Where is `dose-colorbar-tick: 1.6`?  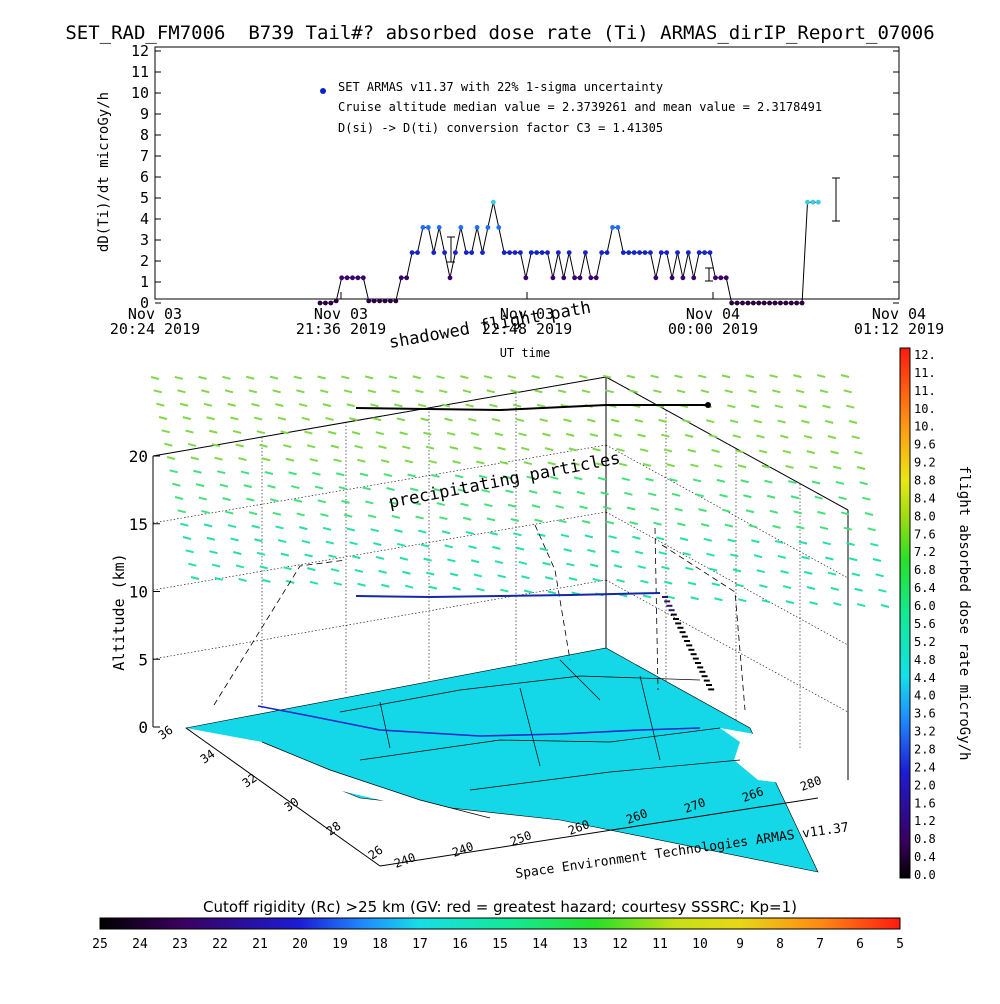 dose-colorbar-tick: 1.6 is located at coordinates (925, 803).